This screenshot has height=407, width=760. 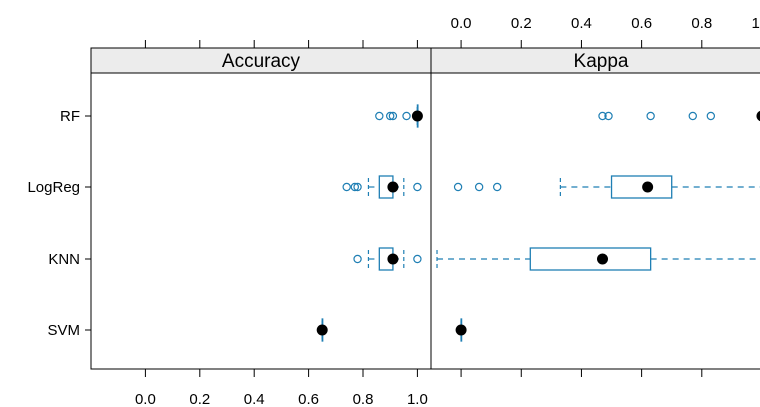 I want to click on kappa-strip, so click(x=595, y=60).